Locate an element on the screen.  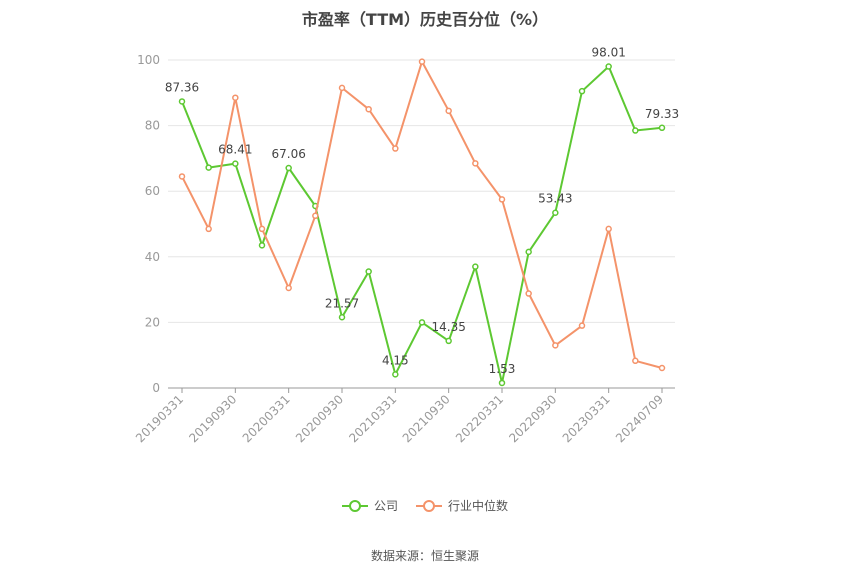
y-tick-label: 60 is located at coordinates (152, 191).